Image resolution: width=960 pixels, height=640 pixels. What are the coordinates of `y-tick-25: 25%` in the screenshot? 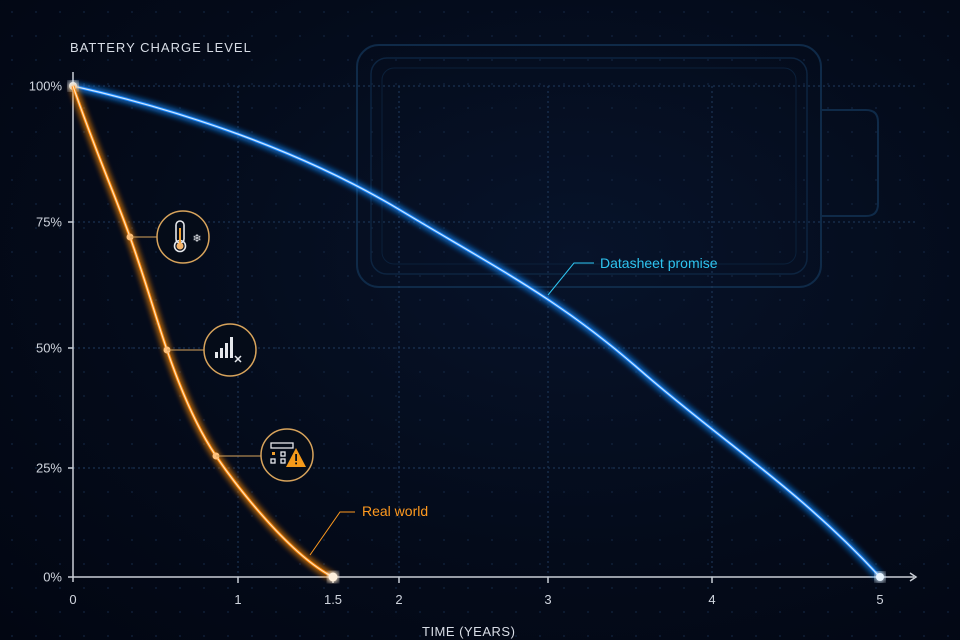 It's located at (48, 468).